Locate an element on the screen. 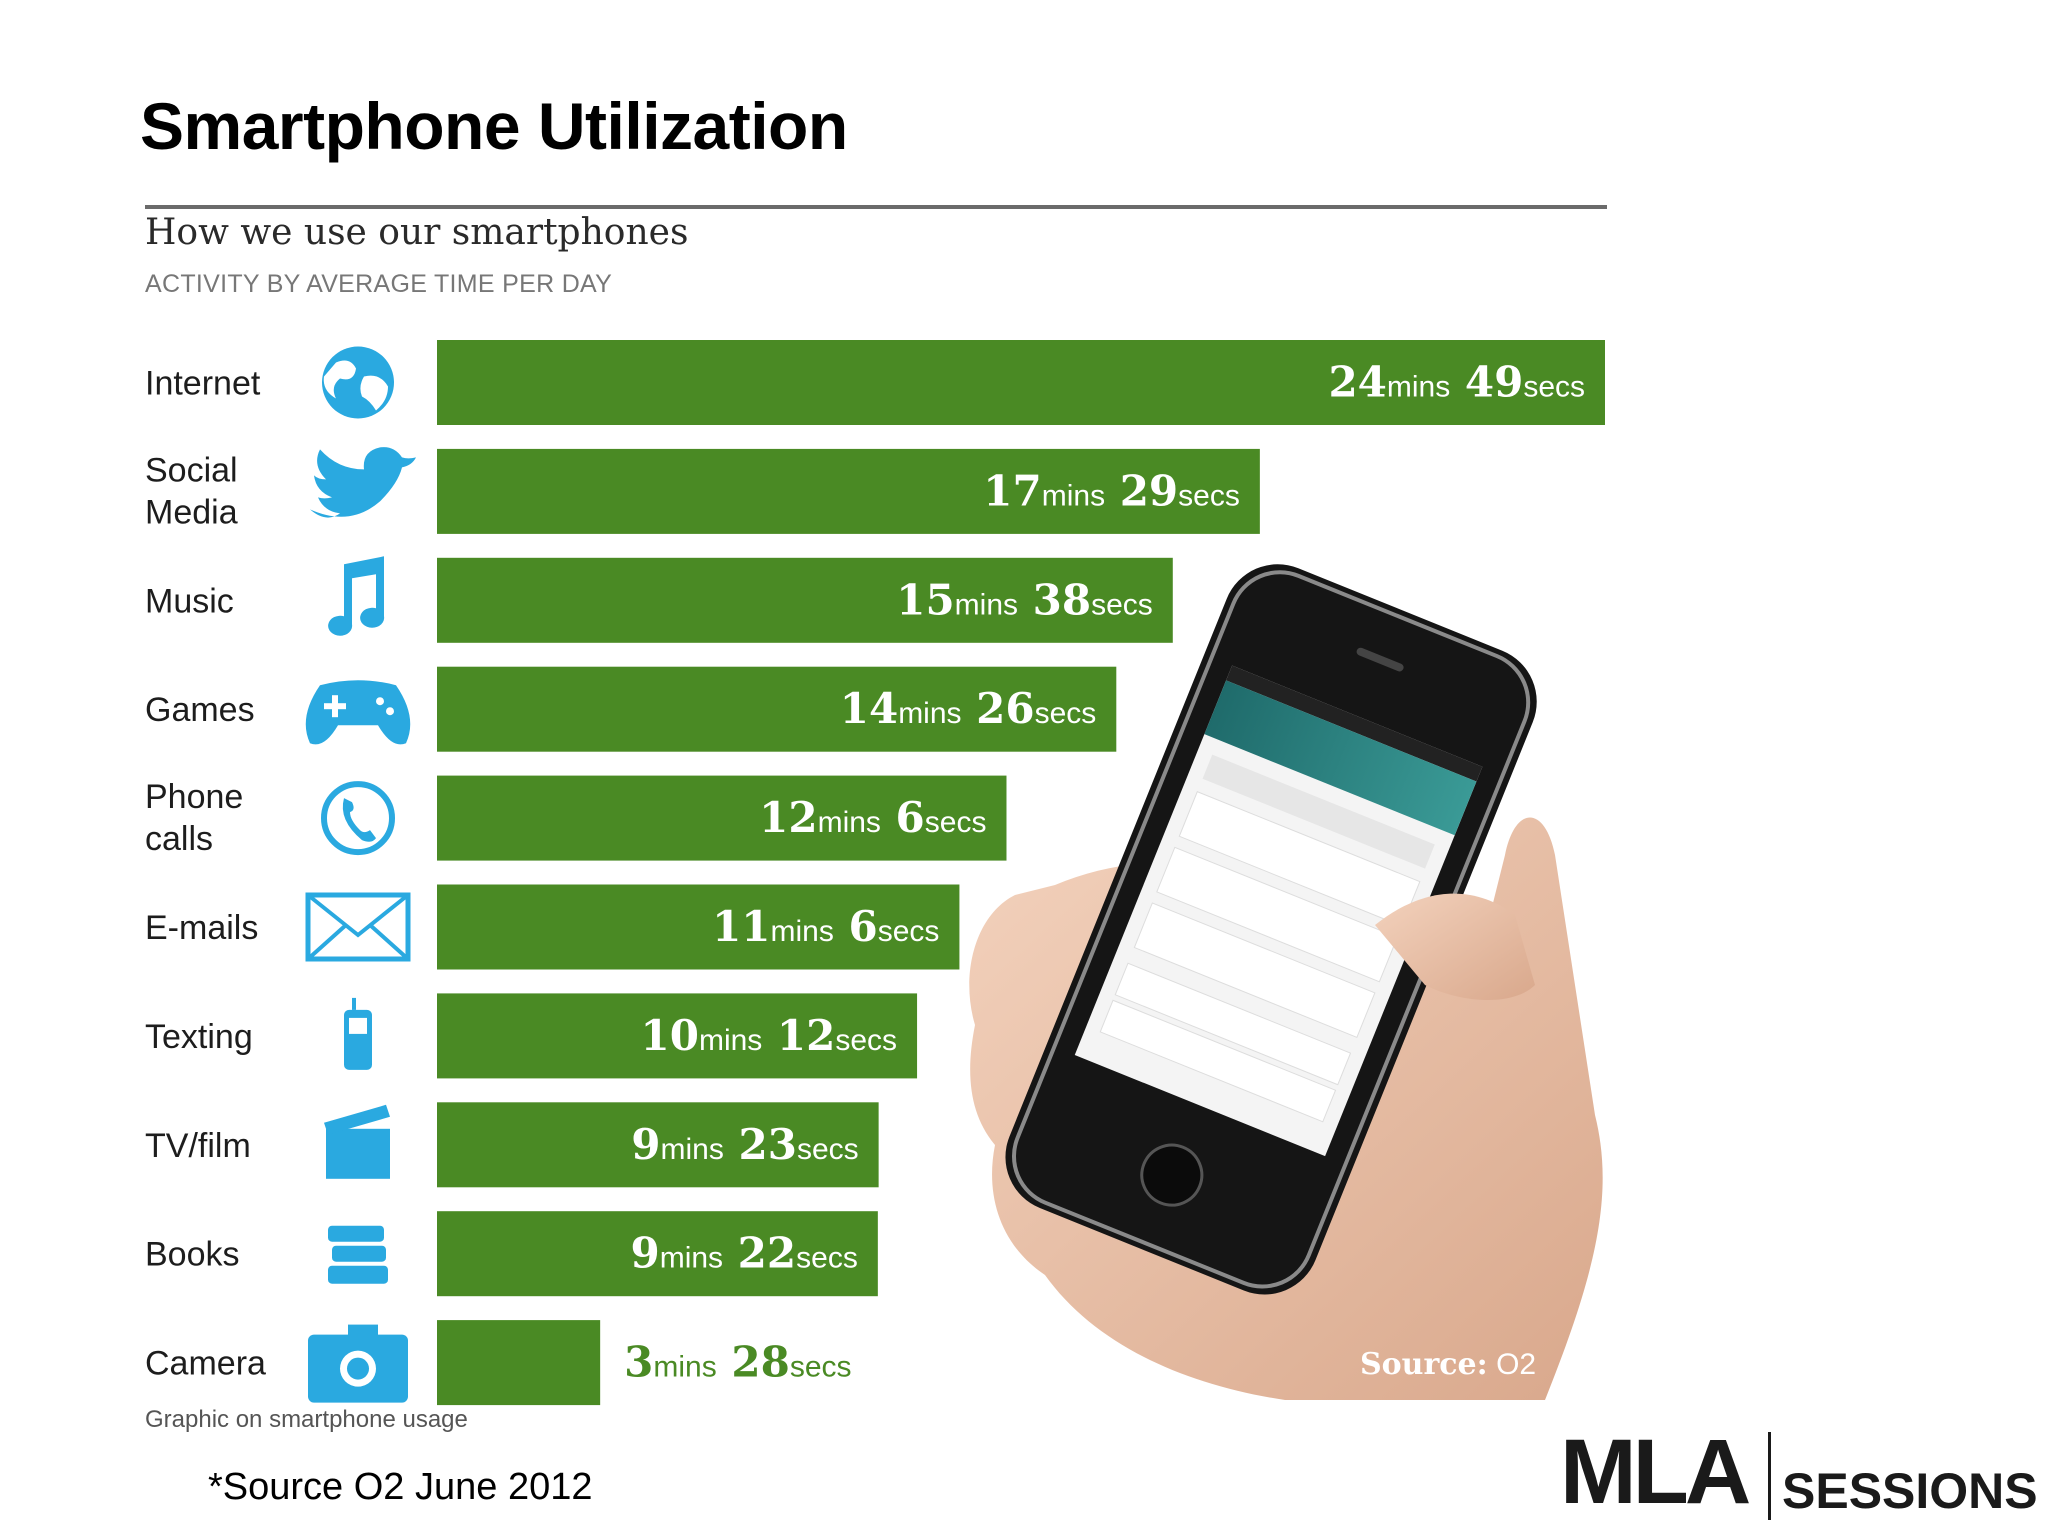 Image resolution: width=2048 pixels, height=1536 pixels. value-label: 17mins 29secs is located at coordinates (1111, 490).